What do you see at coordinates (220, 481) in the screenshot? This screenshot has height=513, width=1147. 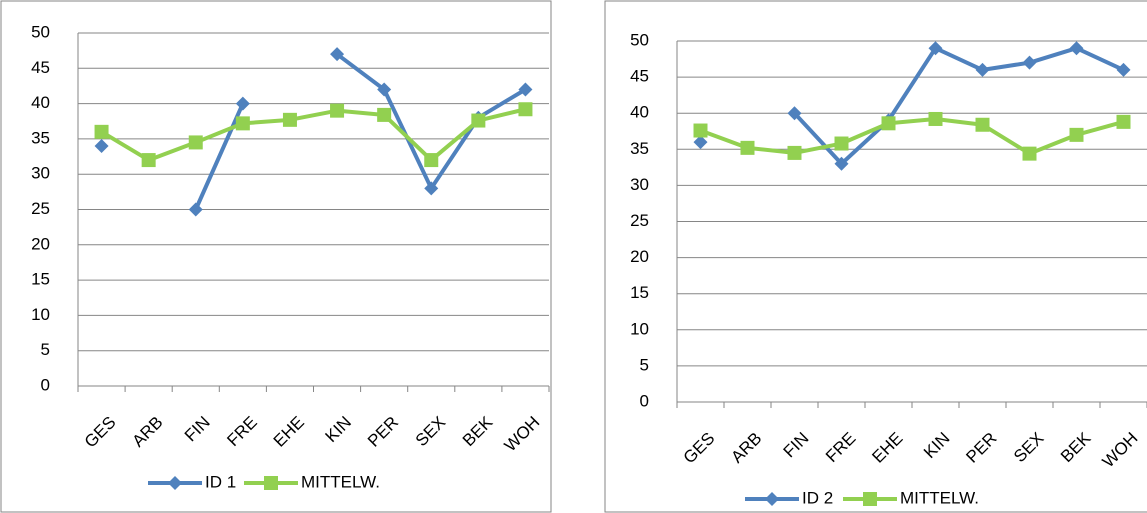 I see `legend-label: ID 1` at bounding box center [220, 481].